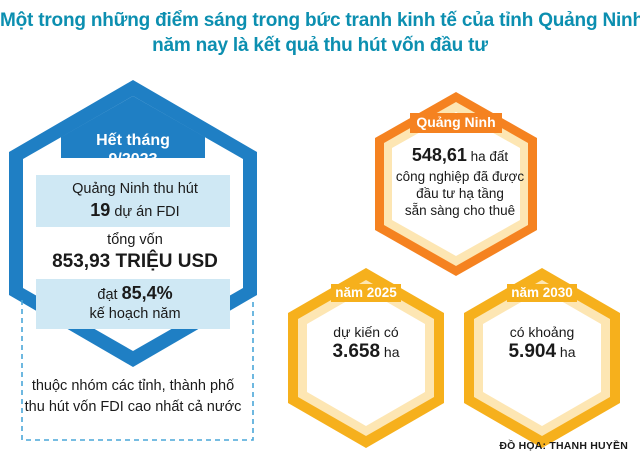  I want to click on tag-2030: năm 2030, so click(542, 292).